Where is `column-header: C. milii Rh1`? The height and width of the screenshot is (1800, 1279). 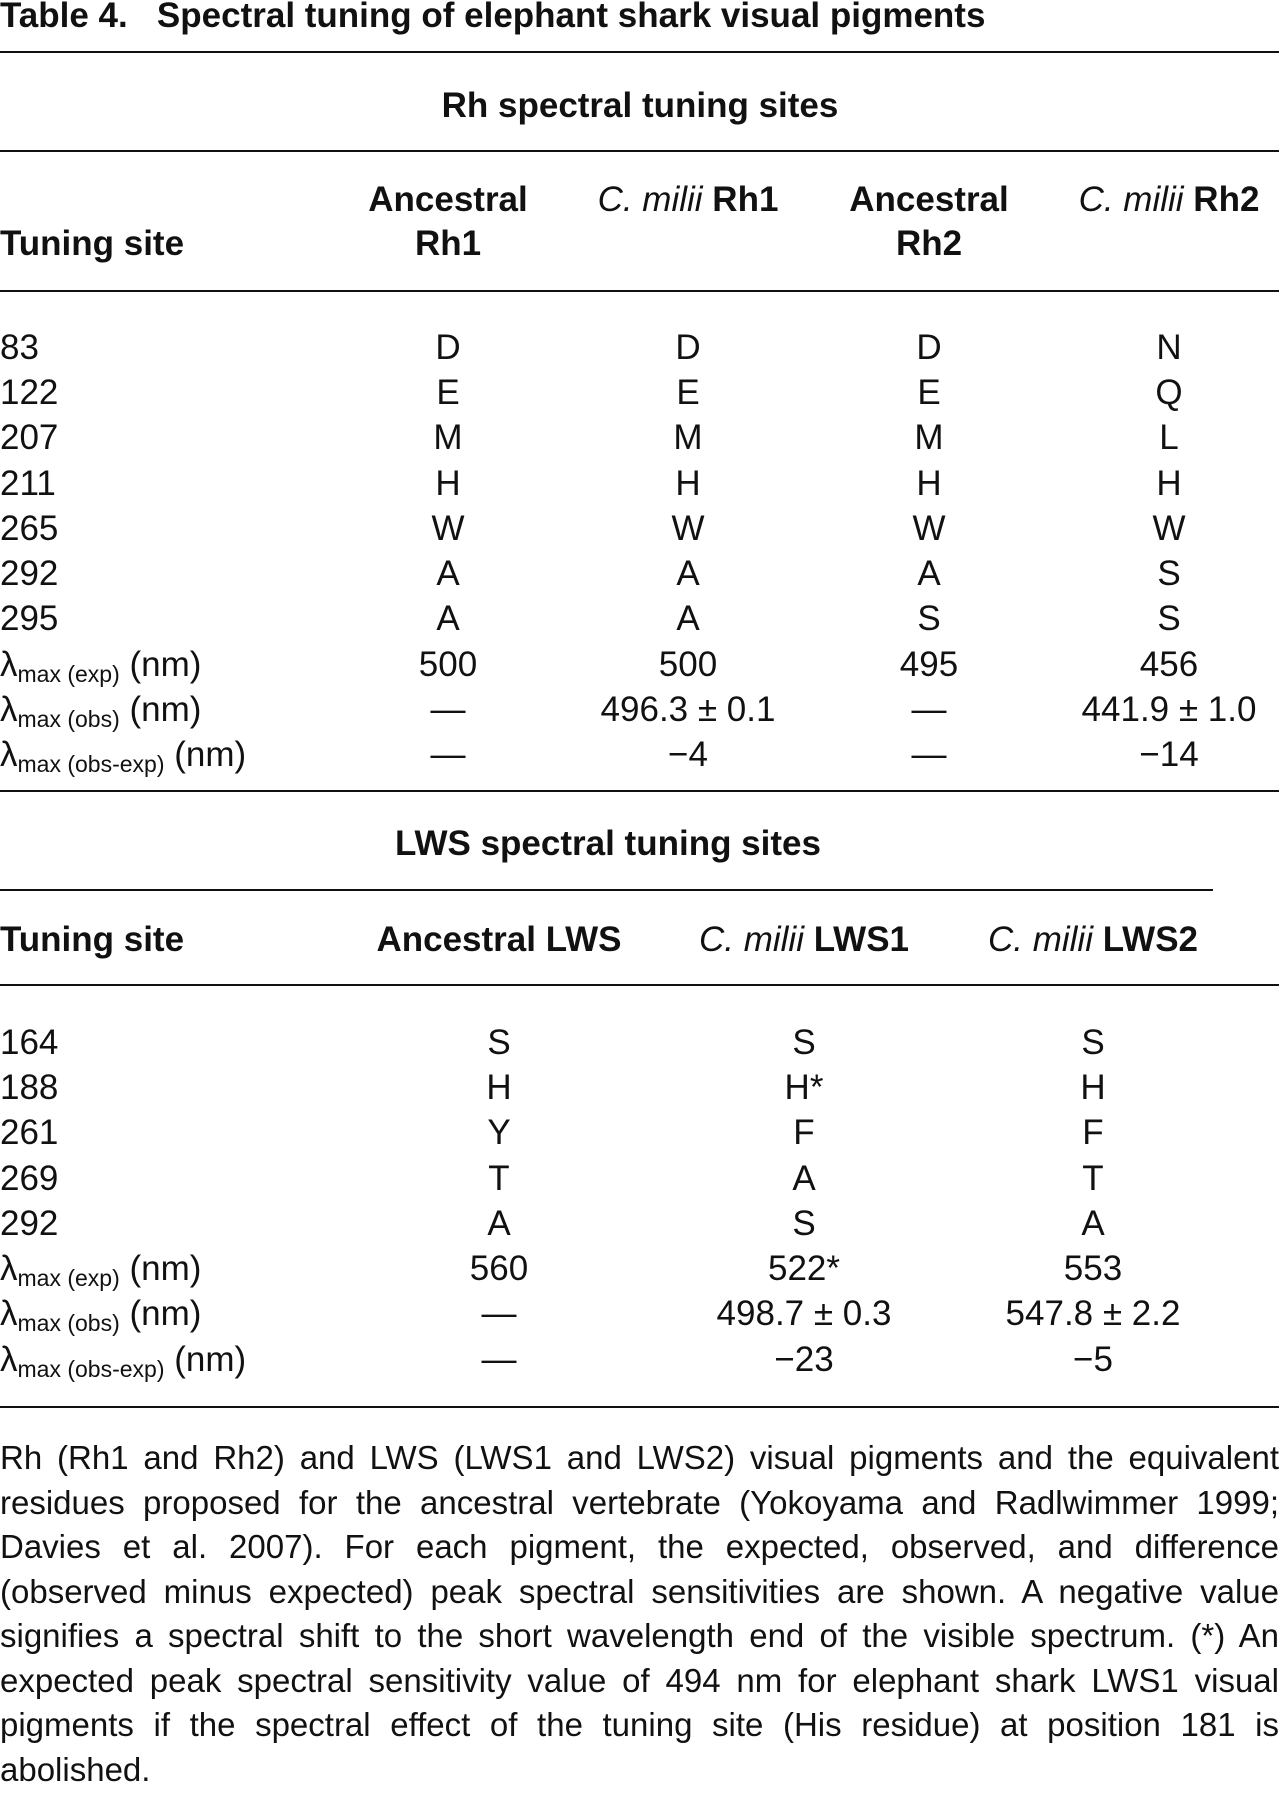
column-header: C. milii Rh1 is located at coordinates (688, 200).